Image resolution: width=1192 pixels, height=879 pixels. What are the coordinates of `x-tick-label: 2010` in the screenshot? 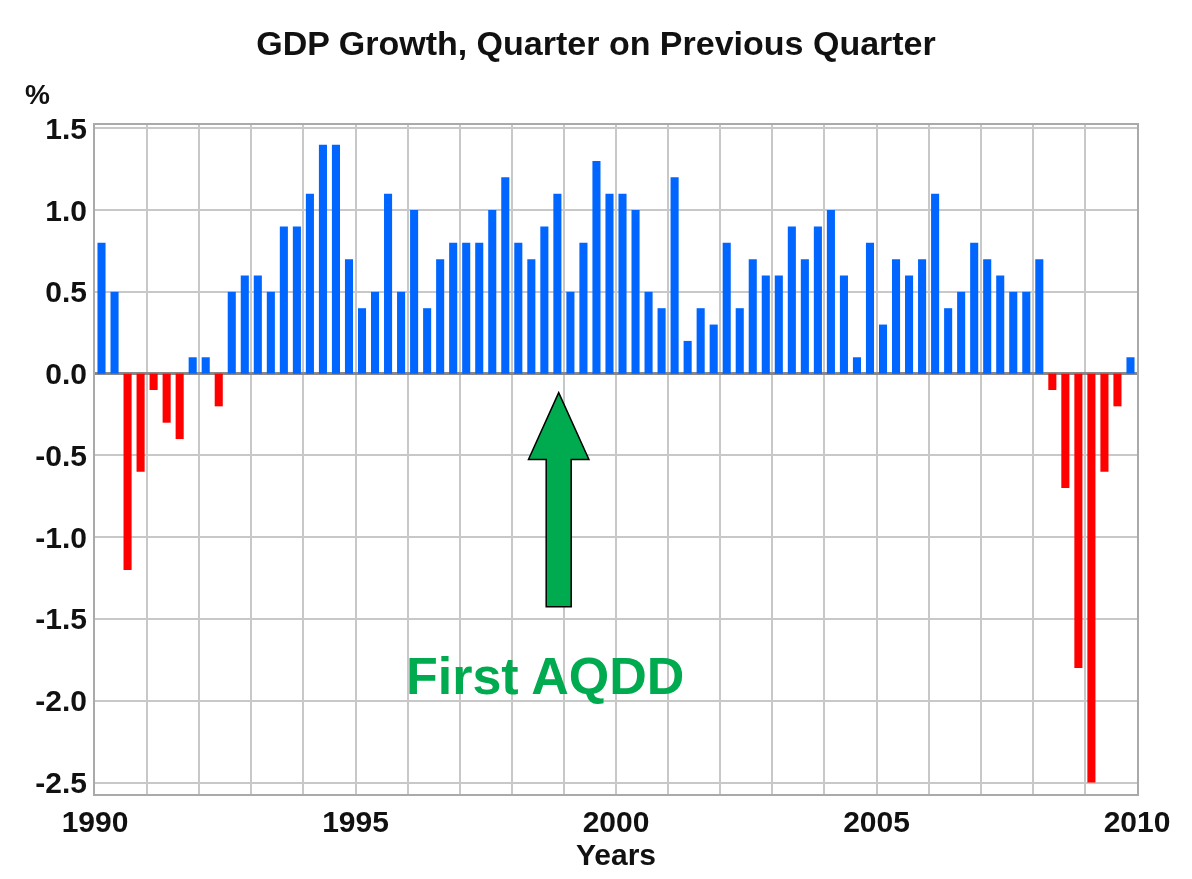 It's located at (1137, 821).